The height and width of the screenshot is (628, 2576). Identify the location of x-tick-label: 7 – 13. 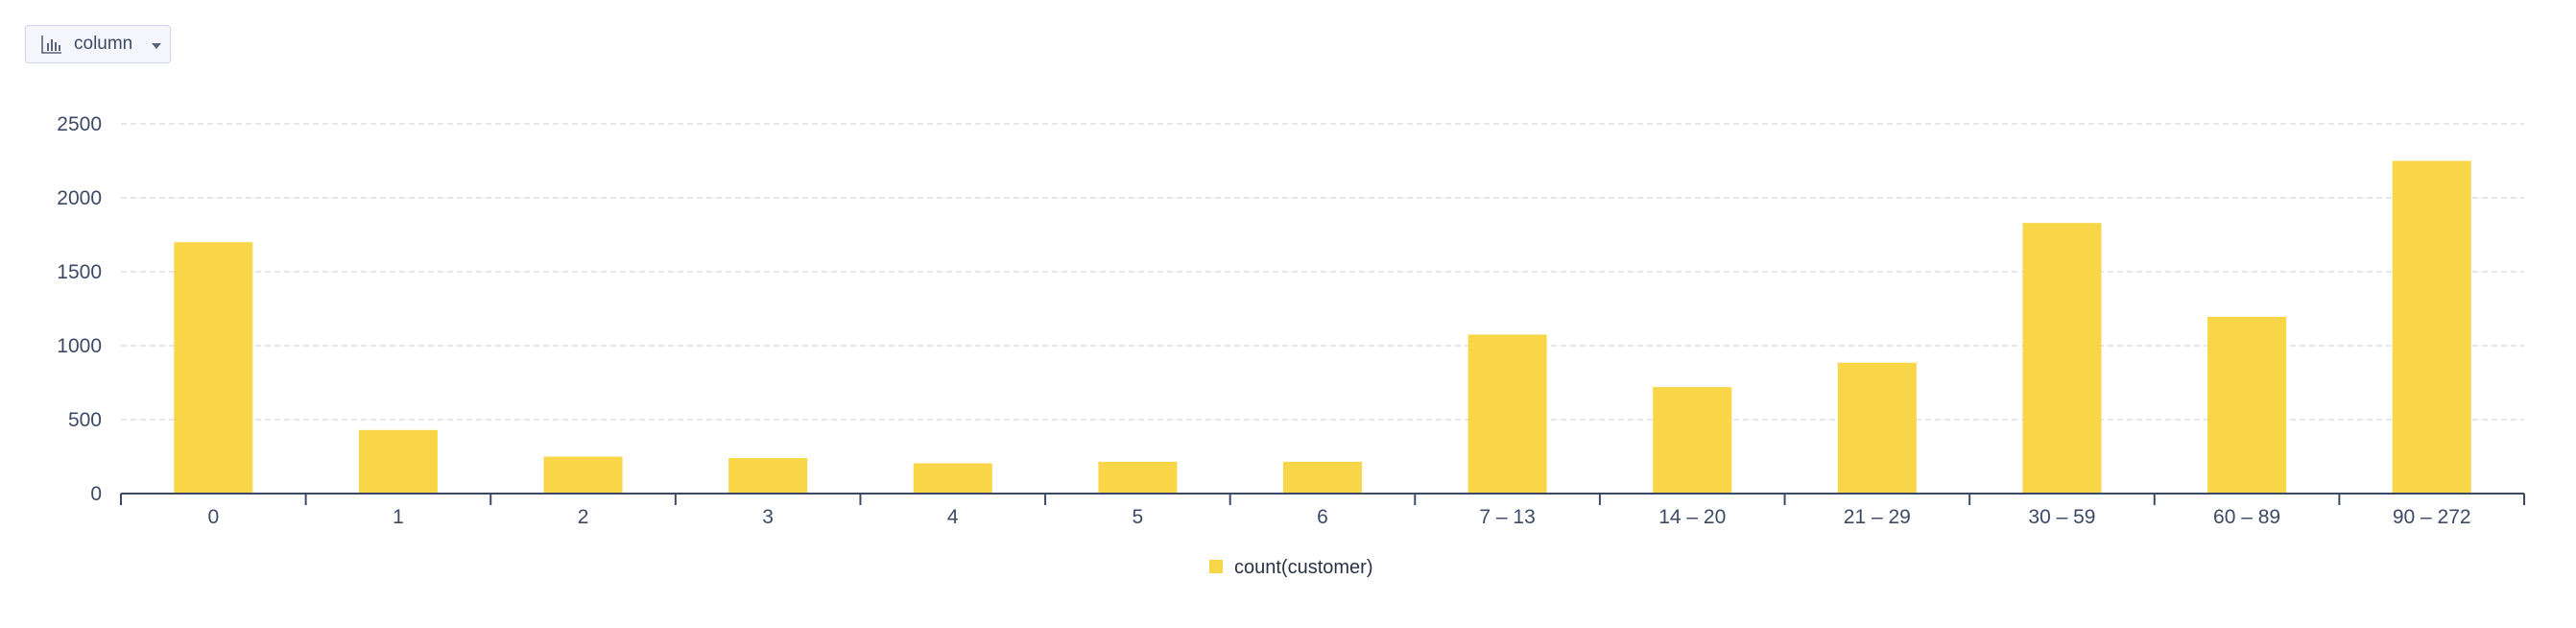
(1507, 517).